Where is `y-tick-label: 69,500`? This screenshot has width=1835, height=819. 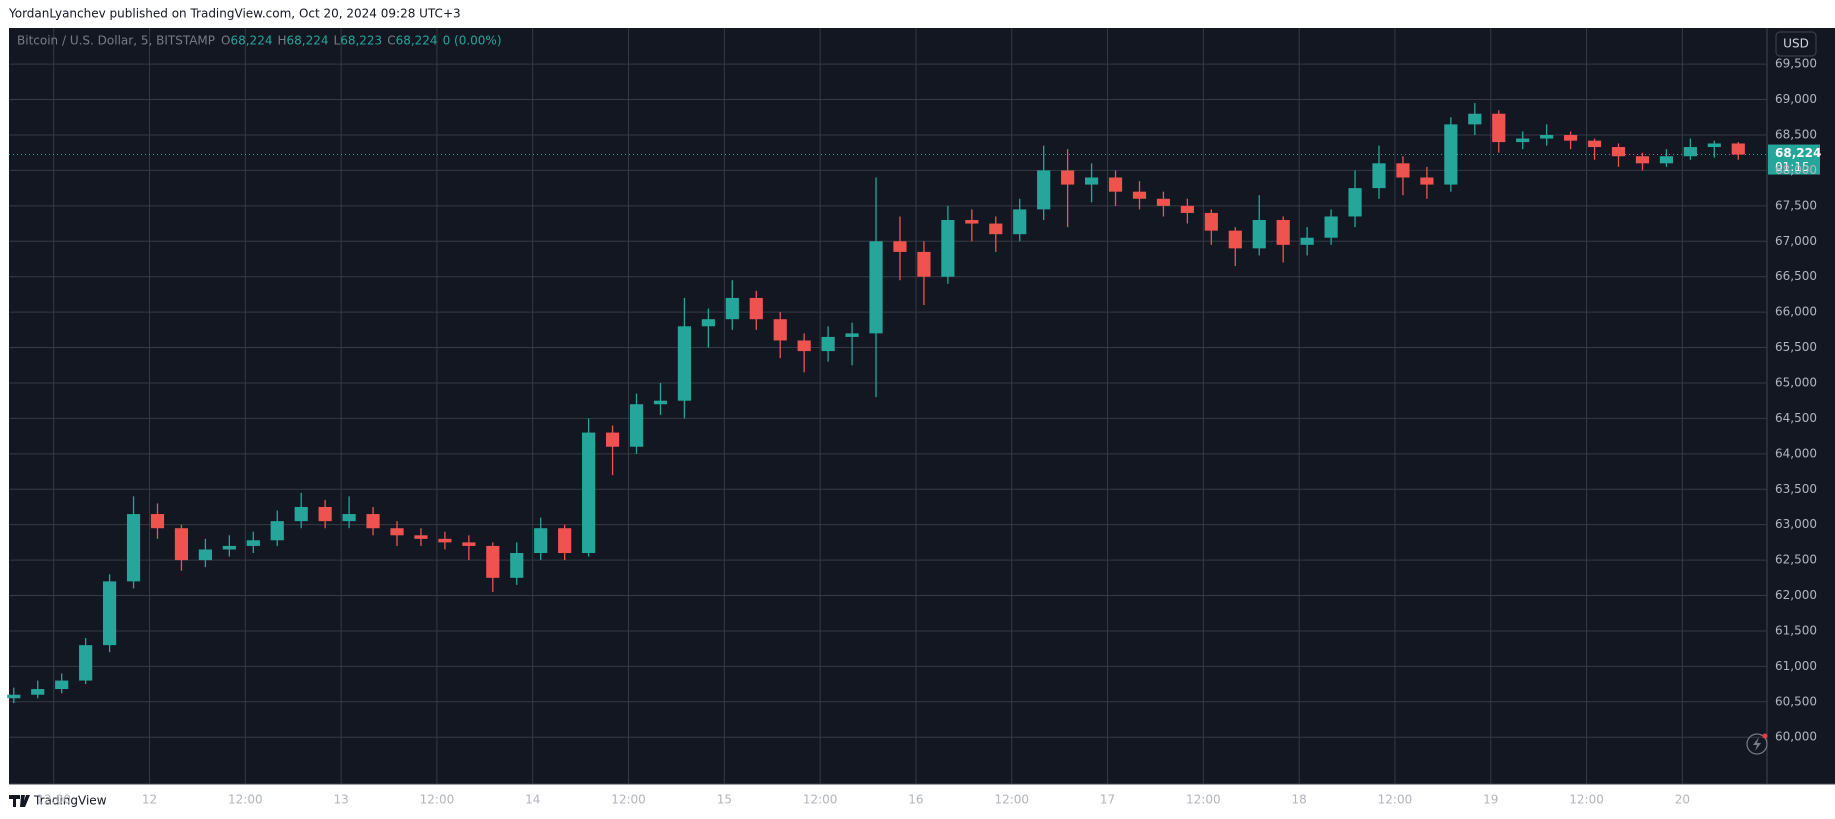 y-tick-label: 69,500 is located at coordinates (1796, 64).